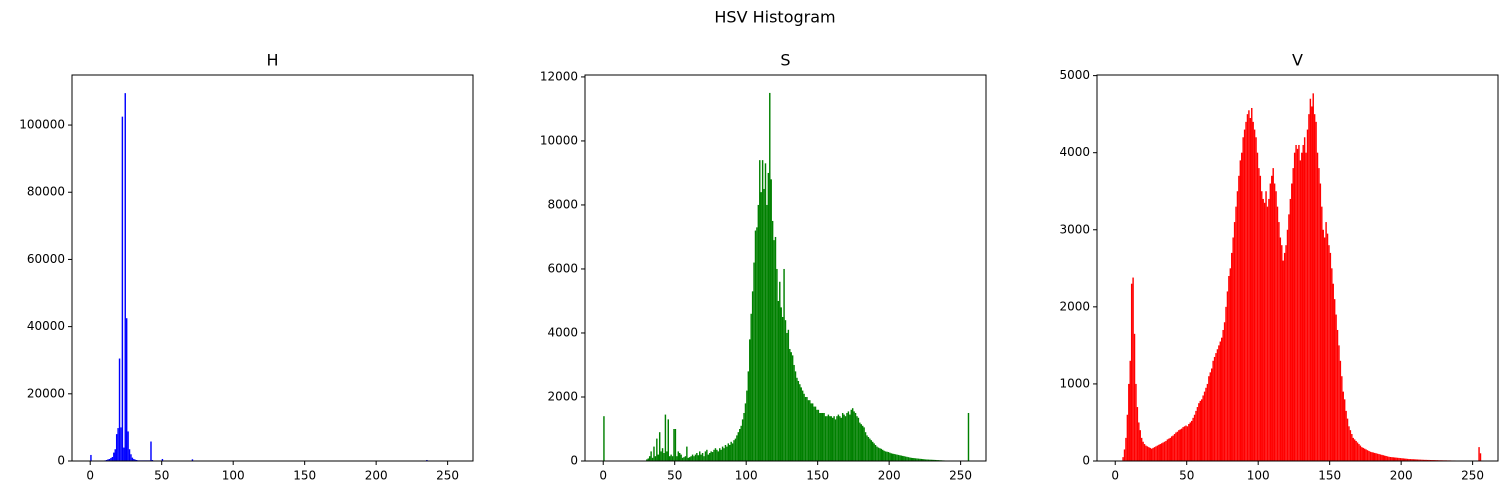 The width and height of the screenshot is (1509, 495). What do you see at coordinates (785, 60) in the screenshot?
I see `subplot-title: S` at bounding box center [785, 60].